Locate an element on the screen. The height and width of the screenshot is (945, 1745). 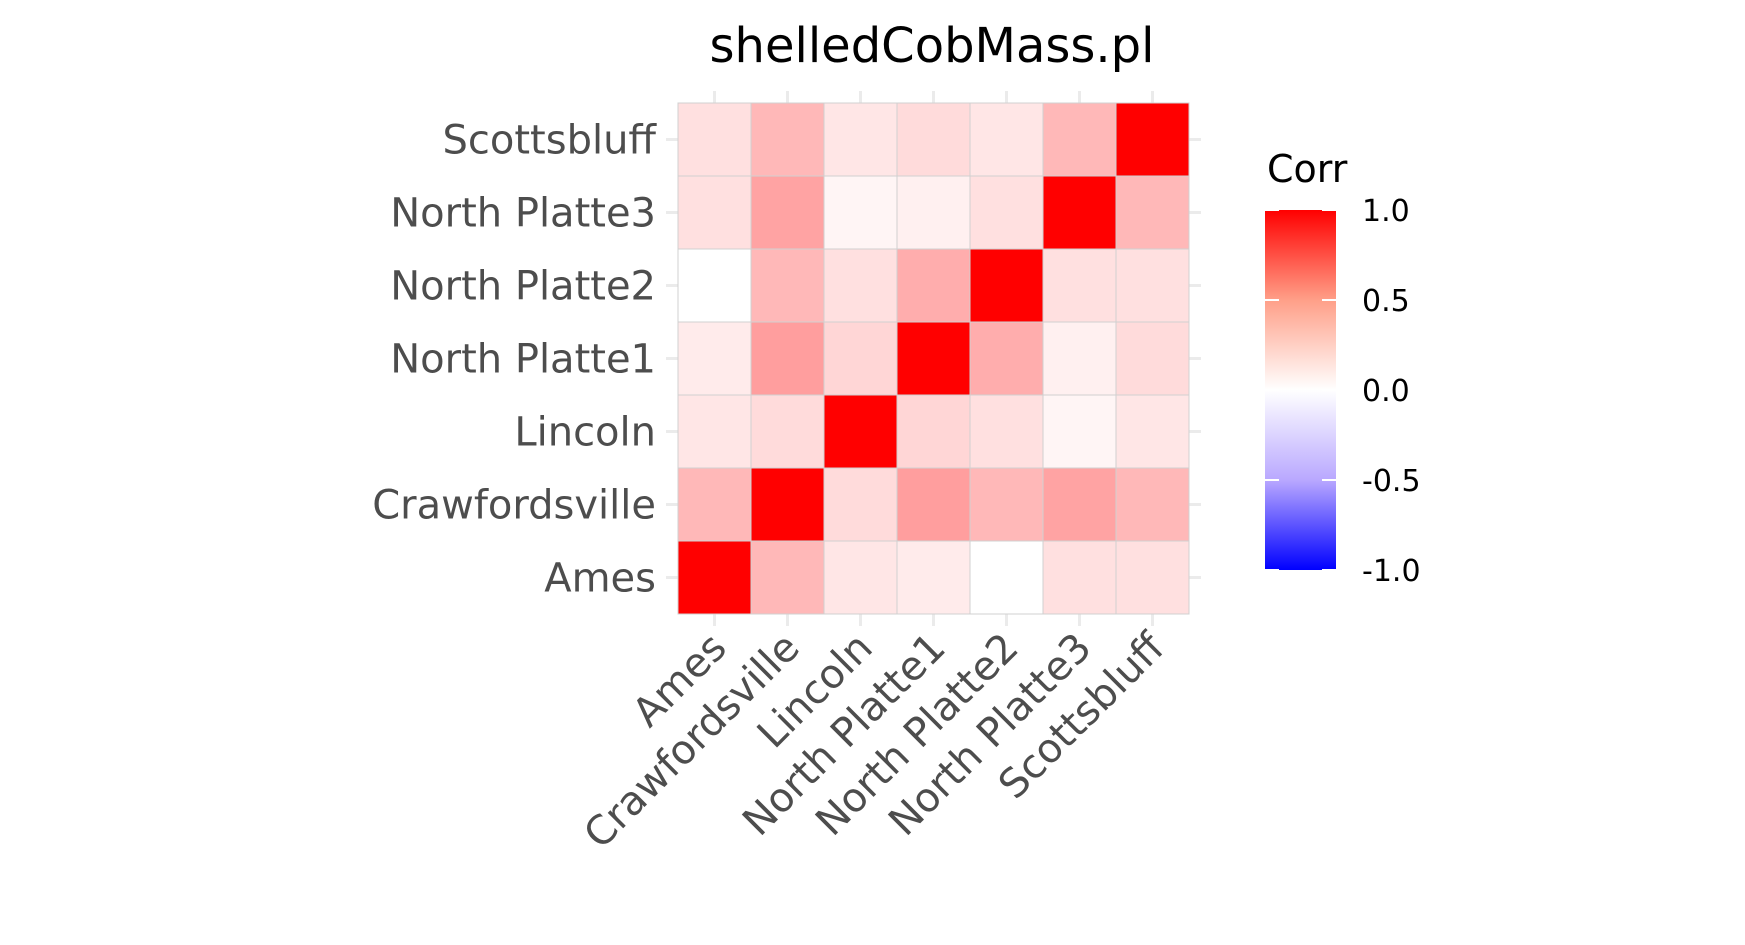
heatmap-cell-north-platte3-scottsbluff is located at coordinates (1079, 139).